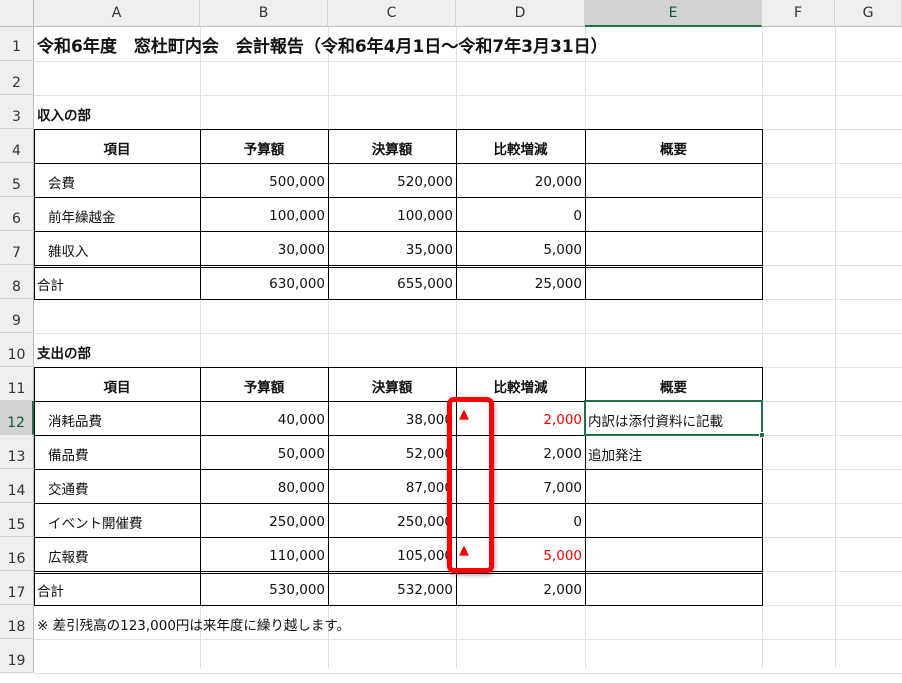  I want to click on cell-d7: 5,000, so click(520, 250).